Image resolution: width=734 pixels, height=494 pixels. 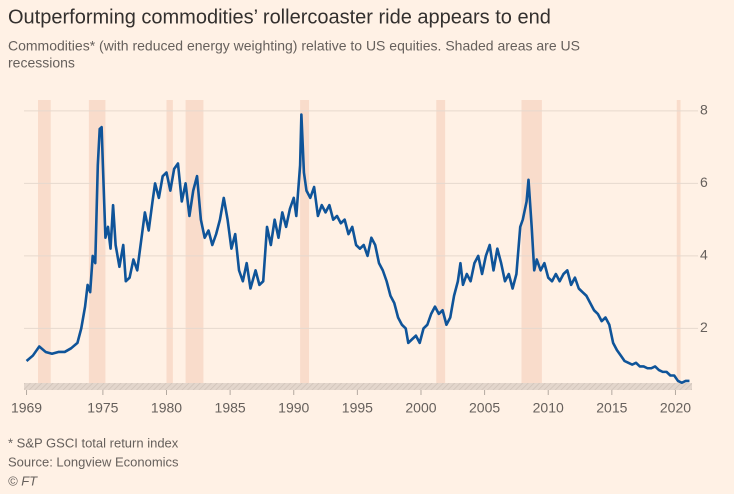 What do you see at coordinates (93, 442) in the screenshot?
I see `footnote: * S&P GSCI total return index` at bounding box center [93, 442].